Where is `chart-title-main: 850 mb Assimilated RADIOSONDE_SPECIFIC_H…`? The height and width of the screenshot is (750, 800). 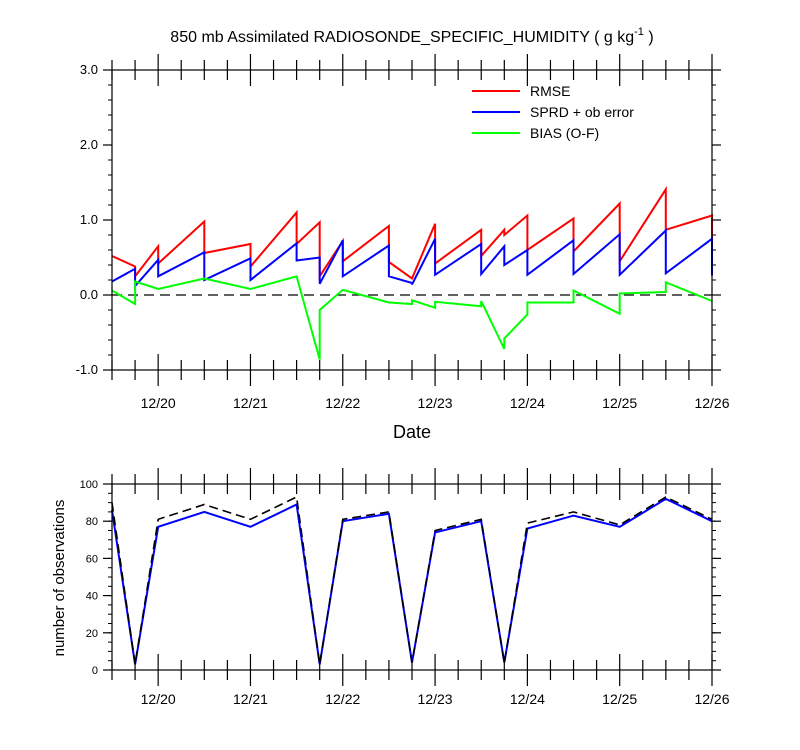 chart-title-main: 850 mb Assimilated RADIOSONDE_SPECIFIC_H… is located at coordinates (402, 37).